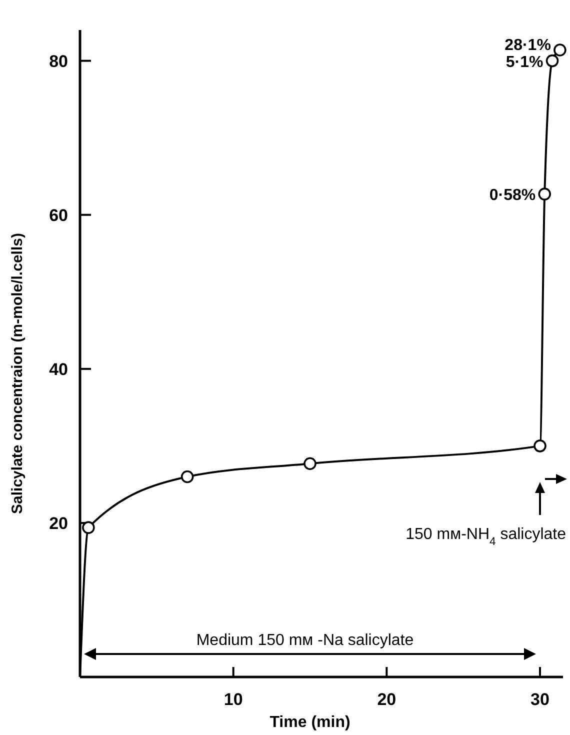 The height and width of the screenshot is (735, 570). I want to click on annotation: 150 mᴍ-NH$_{4}$ salicylate, so click(486, 537).